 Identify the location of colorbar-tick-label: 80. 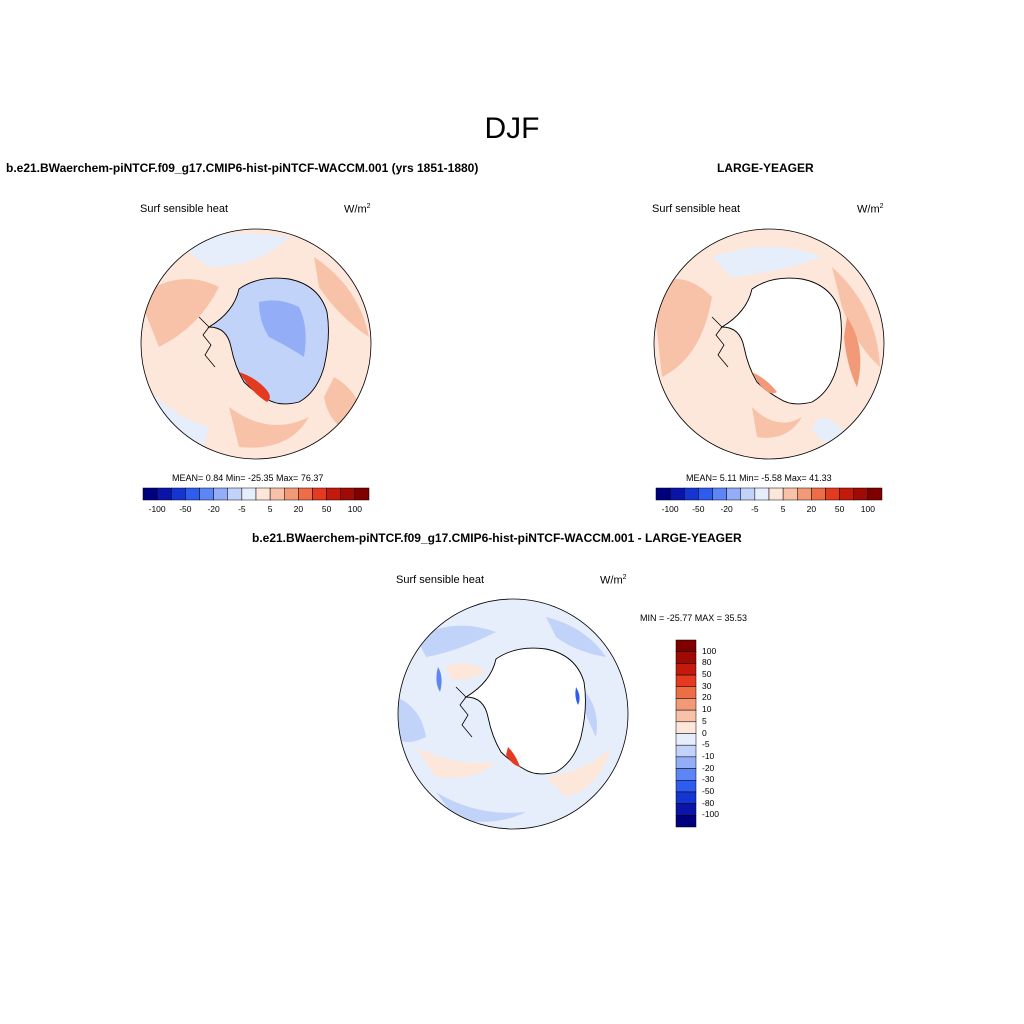
(707, 662).